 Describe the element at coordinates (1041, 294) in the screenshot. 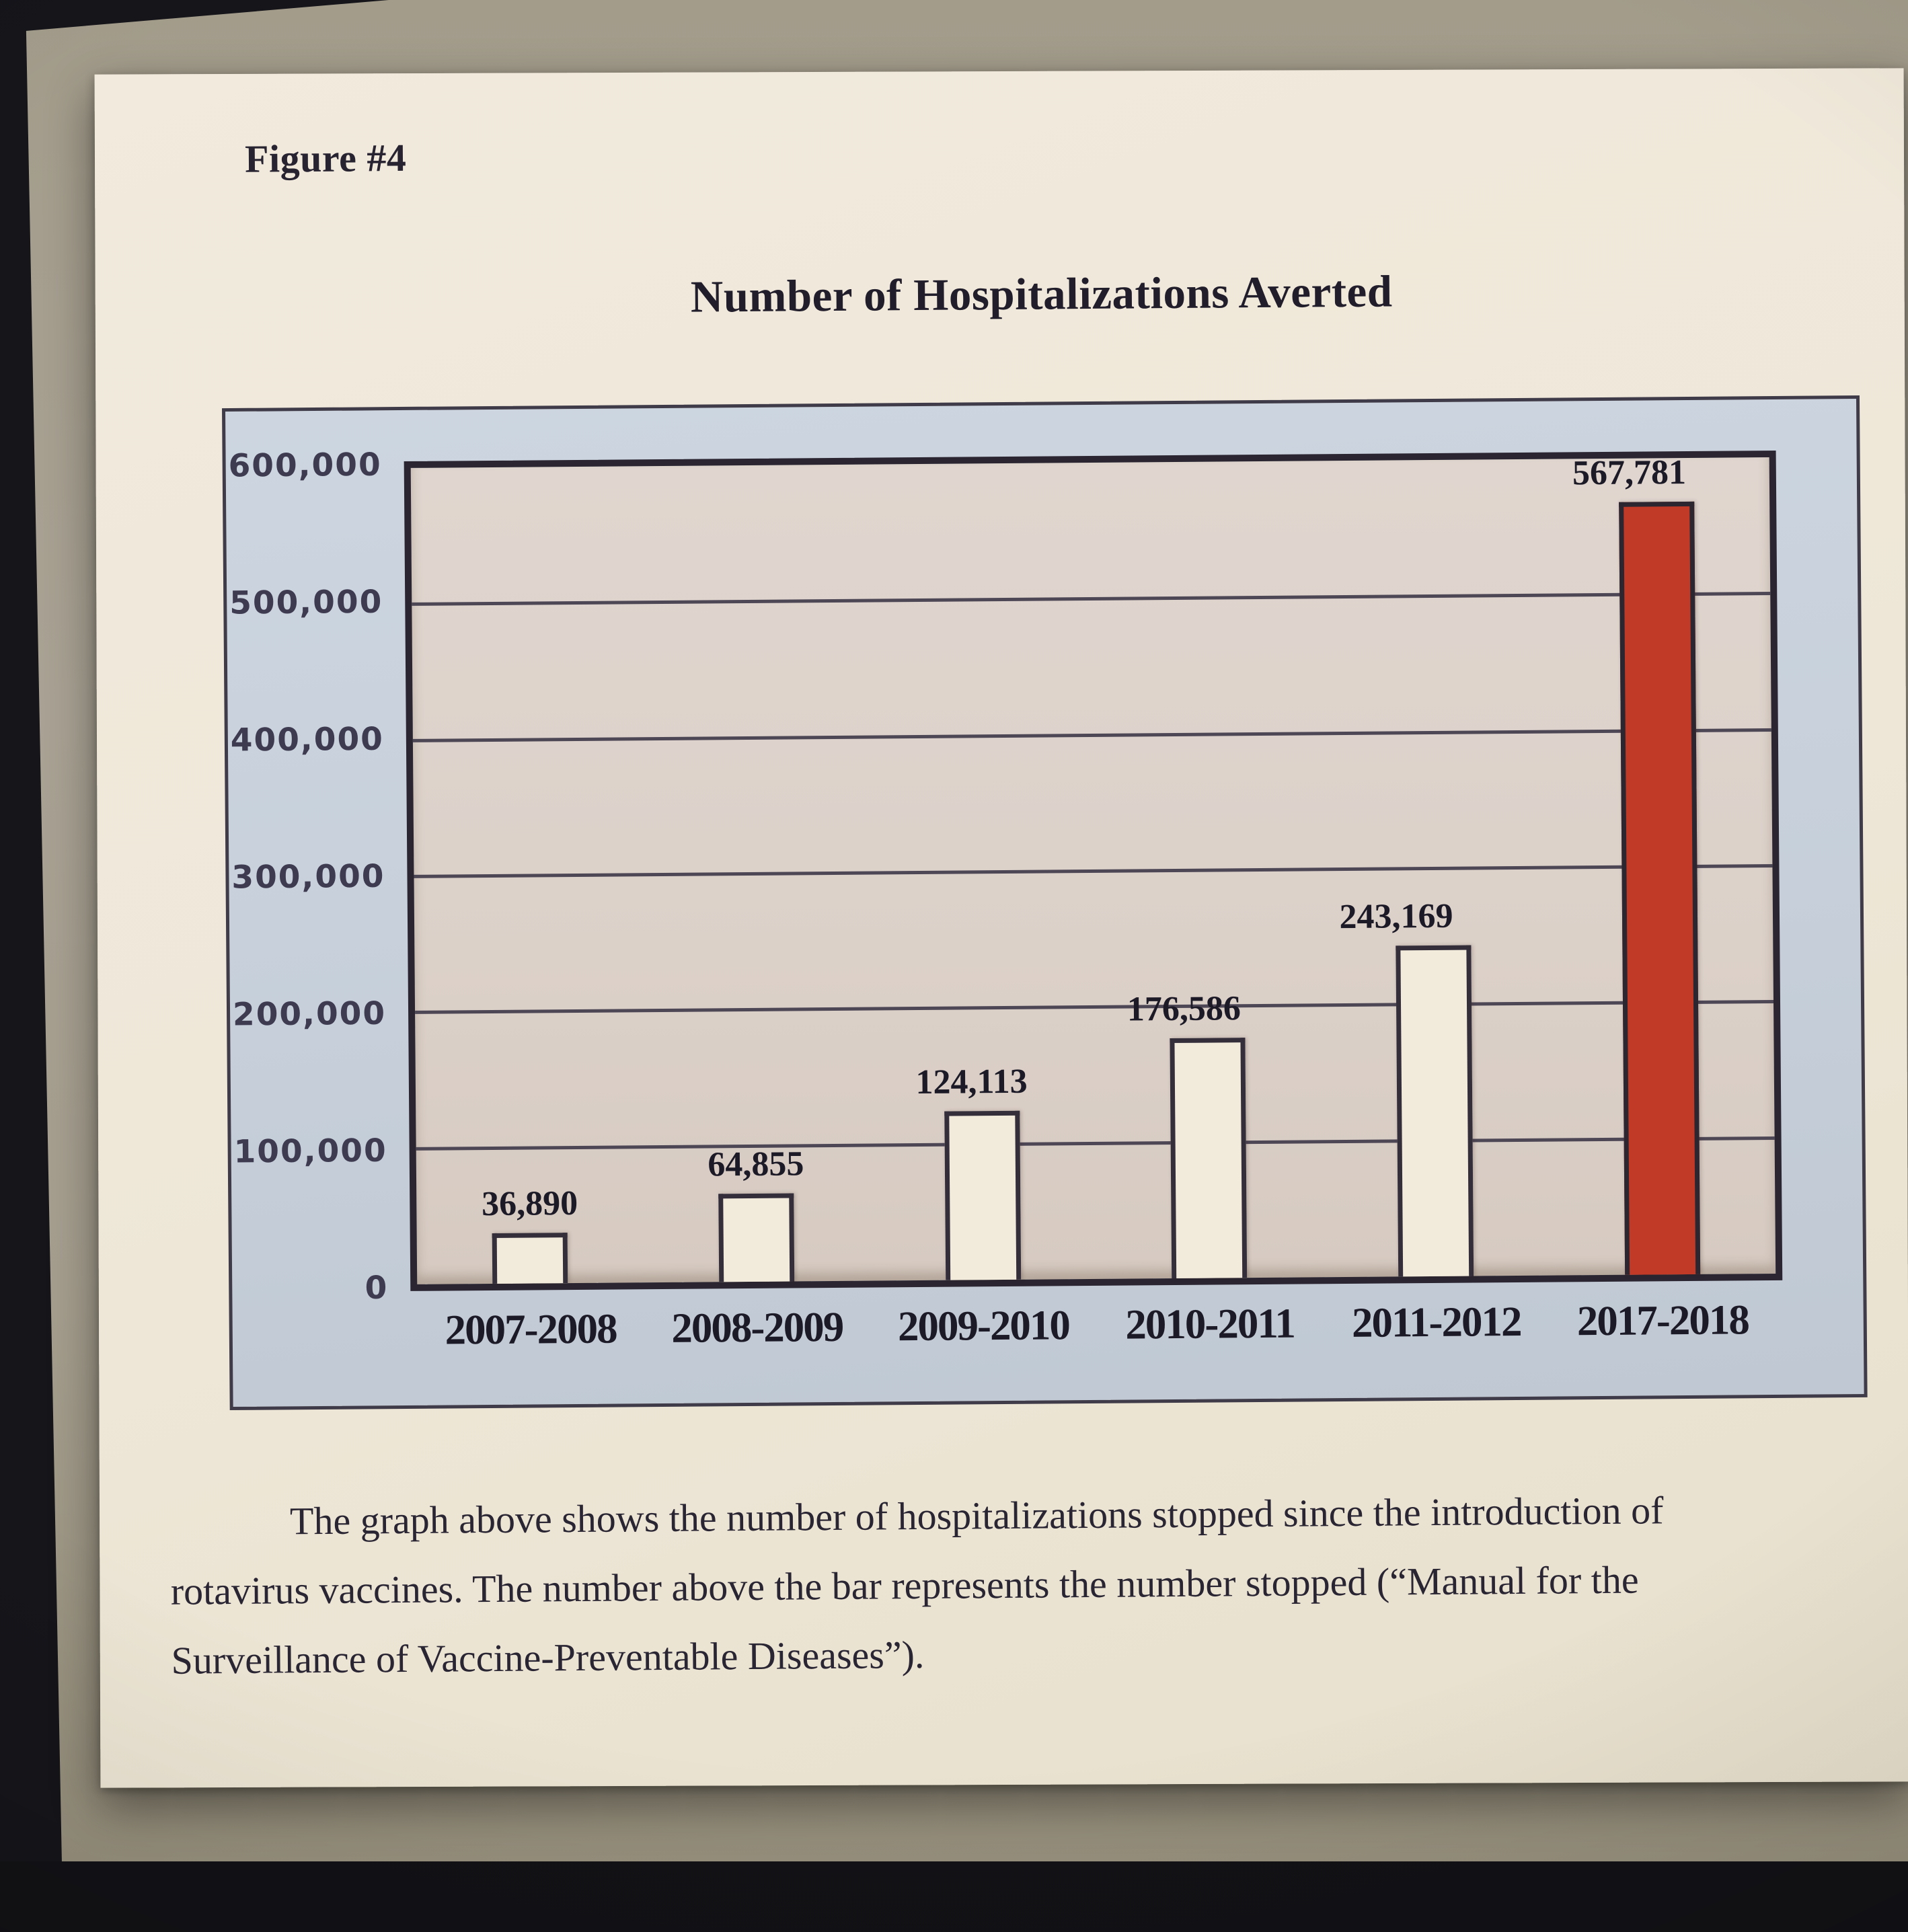

I see `chart-title: Number of Hospitalizations Averted` at that location.